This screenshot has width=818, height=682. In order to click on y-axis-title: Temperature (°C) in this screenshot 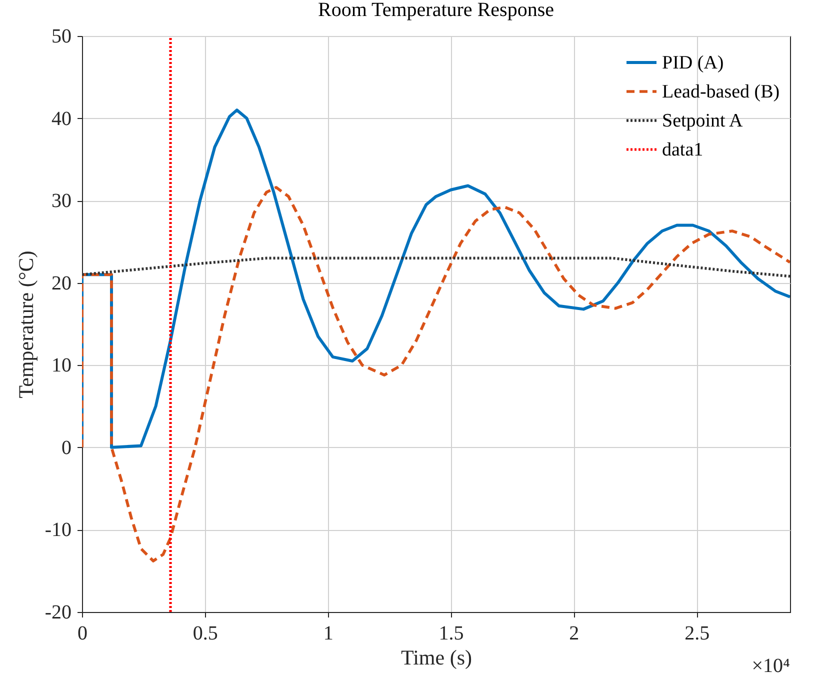, I will do `click(26, 324)`.